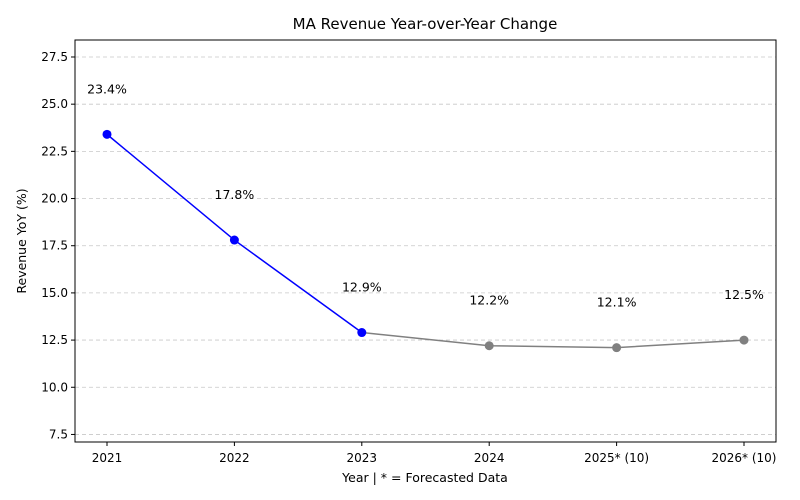 This screenshot has height=500, width=800. What do you see at coordinates (744, 294) in the screenshot?
I see `data-label: 12.5%` at bounding box center [744, 294].